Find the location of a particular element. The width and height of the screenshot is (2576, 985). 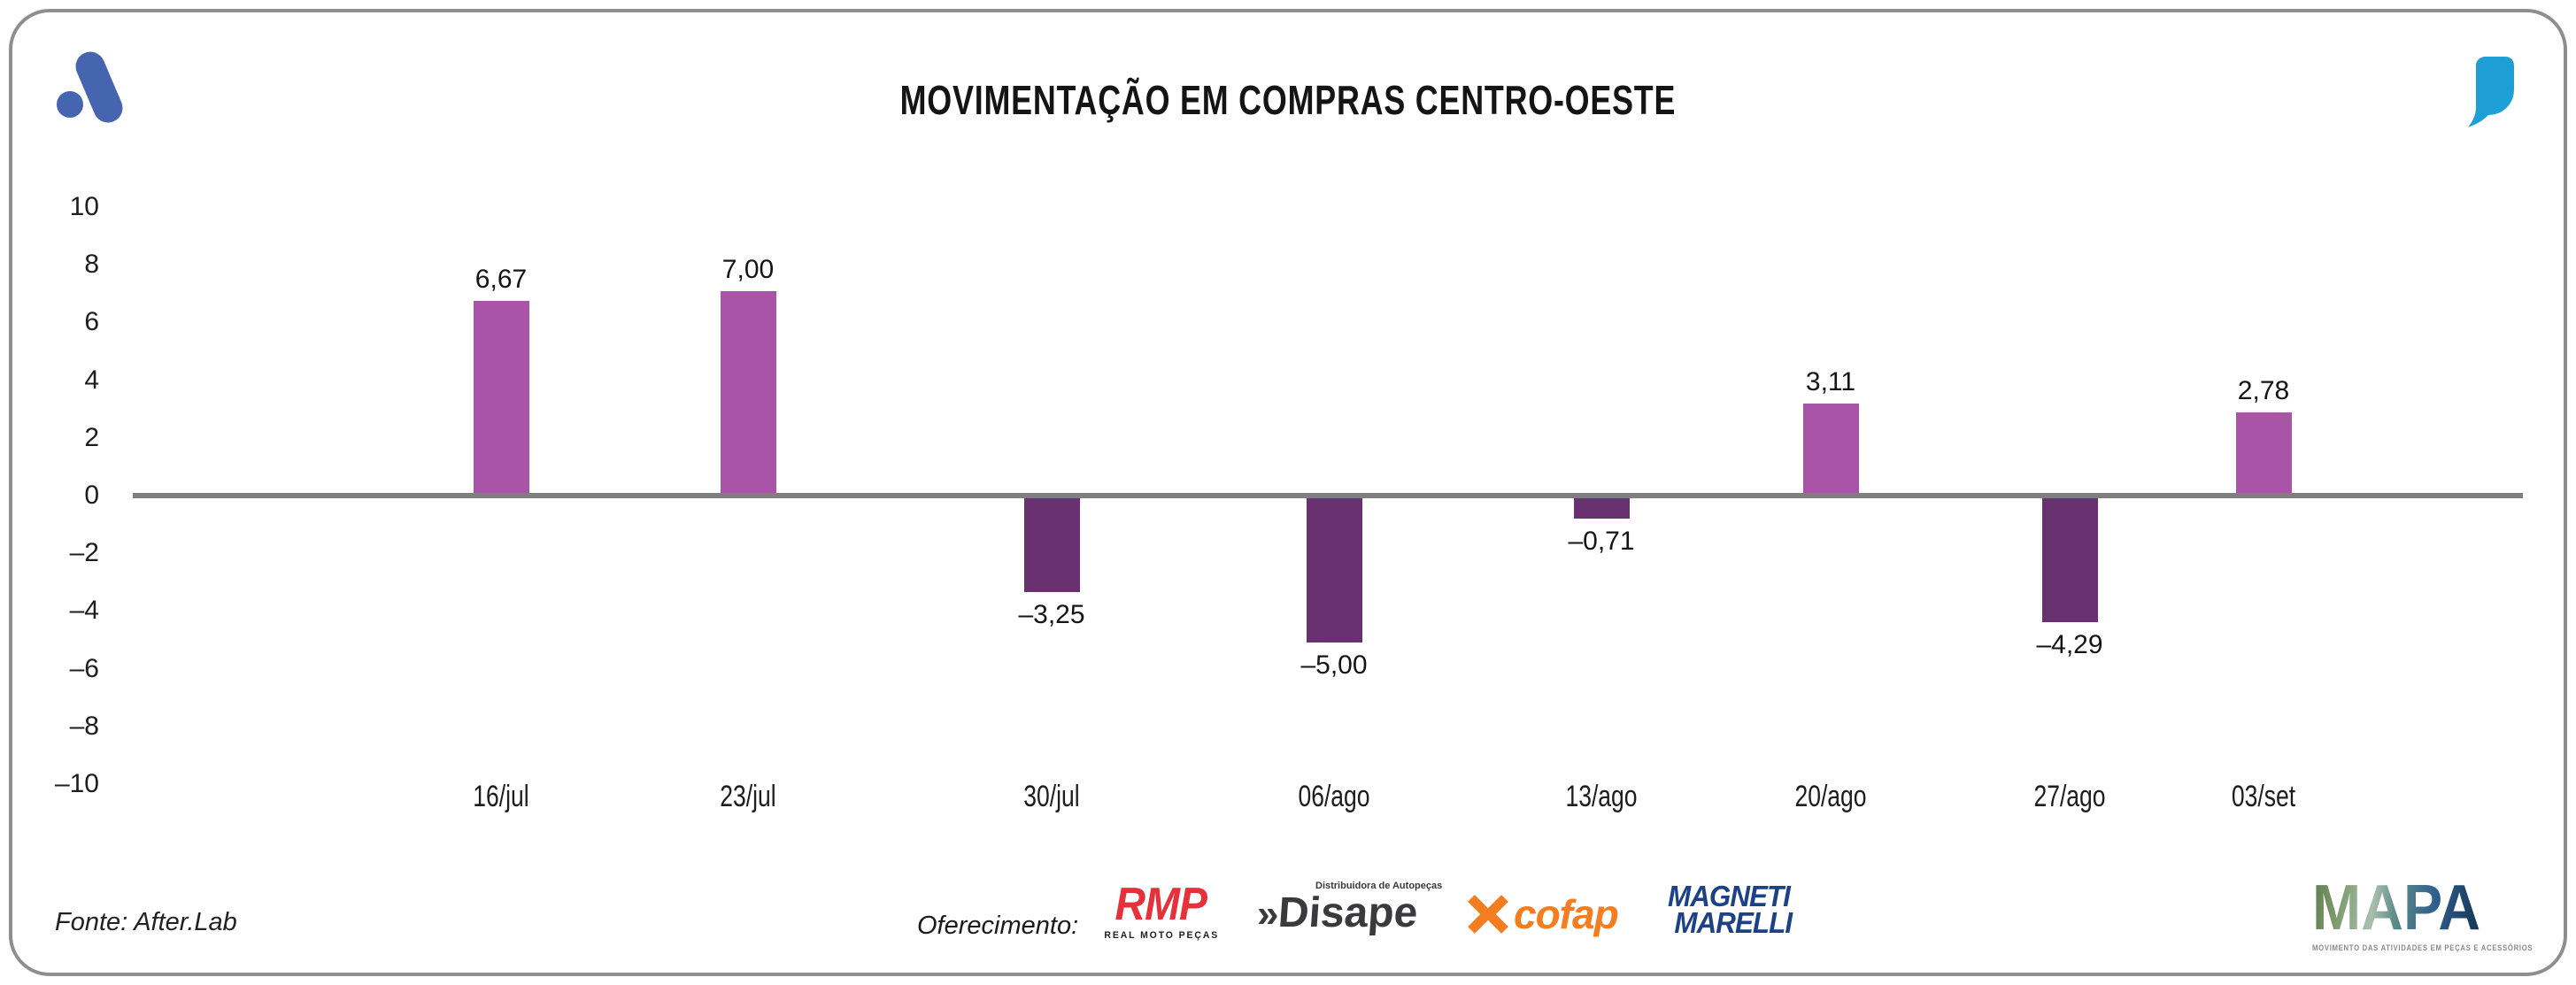

y-tick-label: –8 is located at coordinates (84, 726).